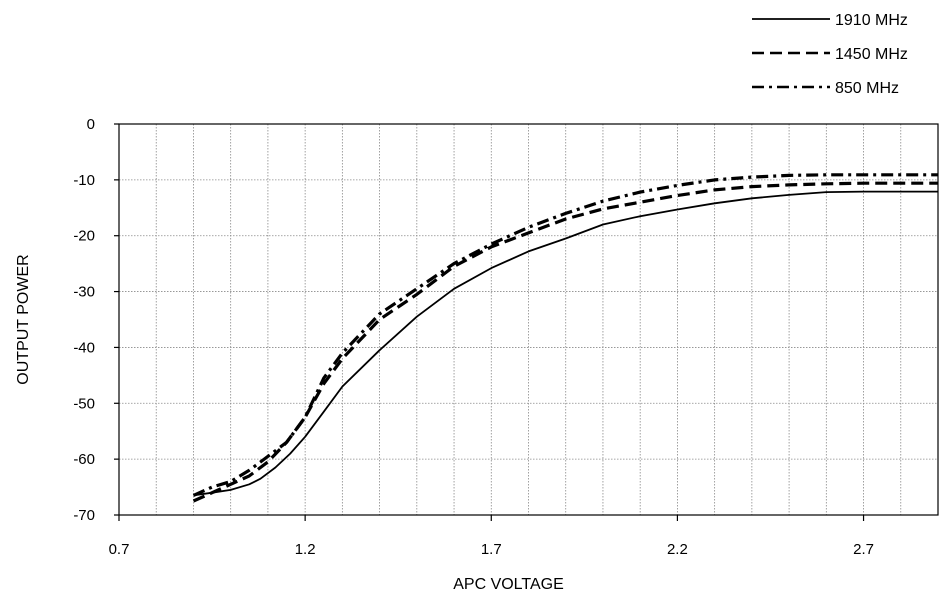  I want to click on y-tick-label: -60, so click(84, 459).